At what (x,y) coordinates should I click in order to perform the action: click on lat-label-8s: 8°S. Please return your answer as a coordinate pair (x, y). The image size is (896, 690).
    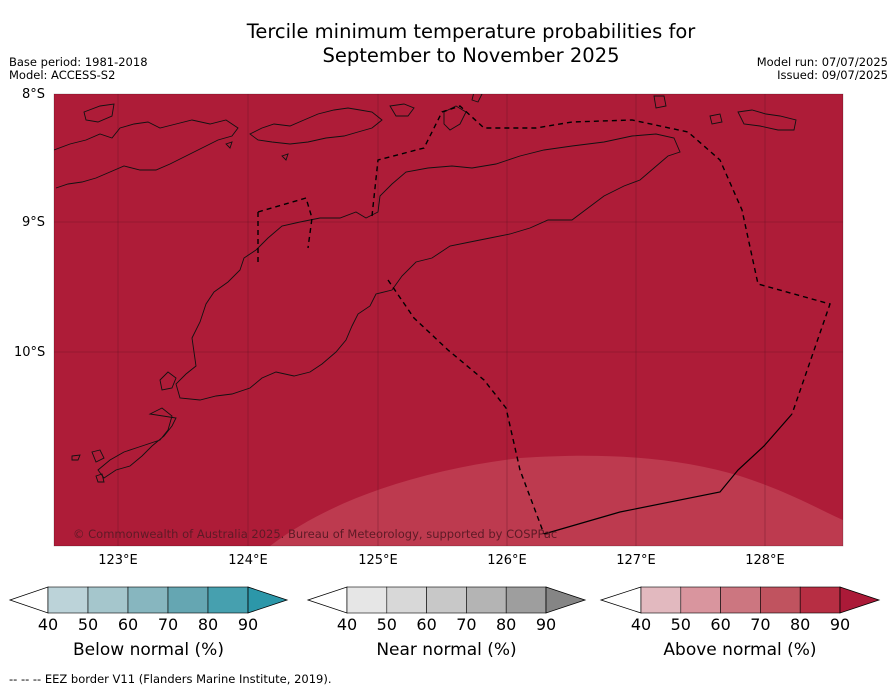
    Looking at the image, I should click on (34, 94).